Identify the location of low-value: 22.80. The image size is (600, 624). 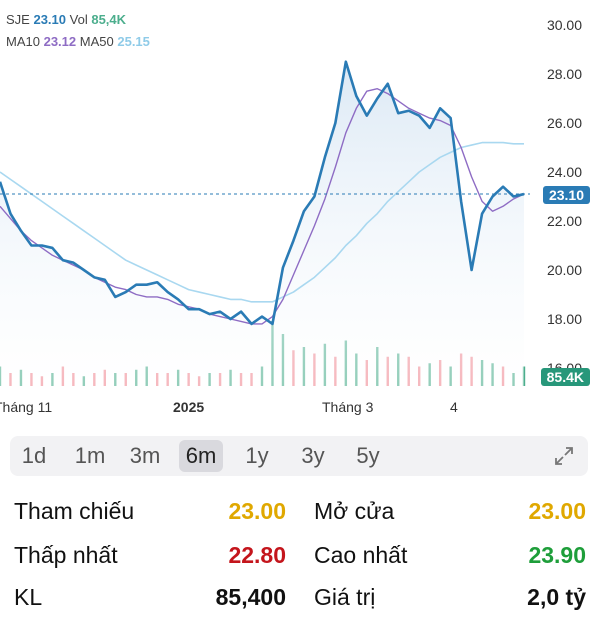
(257, 555).